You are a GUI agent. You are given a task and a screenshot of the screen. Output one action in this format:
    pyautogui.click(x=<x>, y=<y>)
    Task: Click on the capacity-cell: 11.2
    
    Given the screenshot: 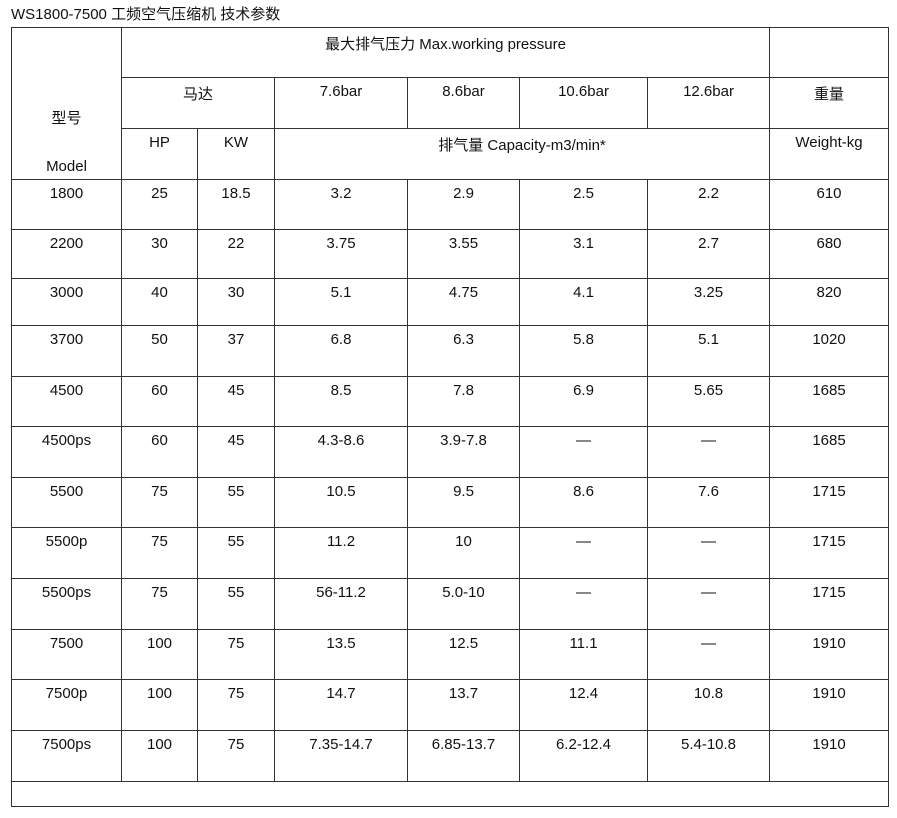 What is the action you would take?
    pyautogui.click(x=341, y=553)
    